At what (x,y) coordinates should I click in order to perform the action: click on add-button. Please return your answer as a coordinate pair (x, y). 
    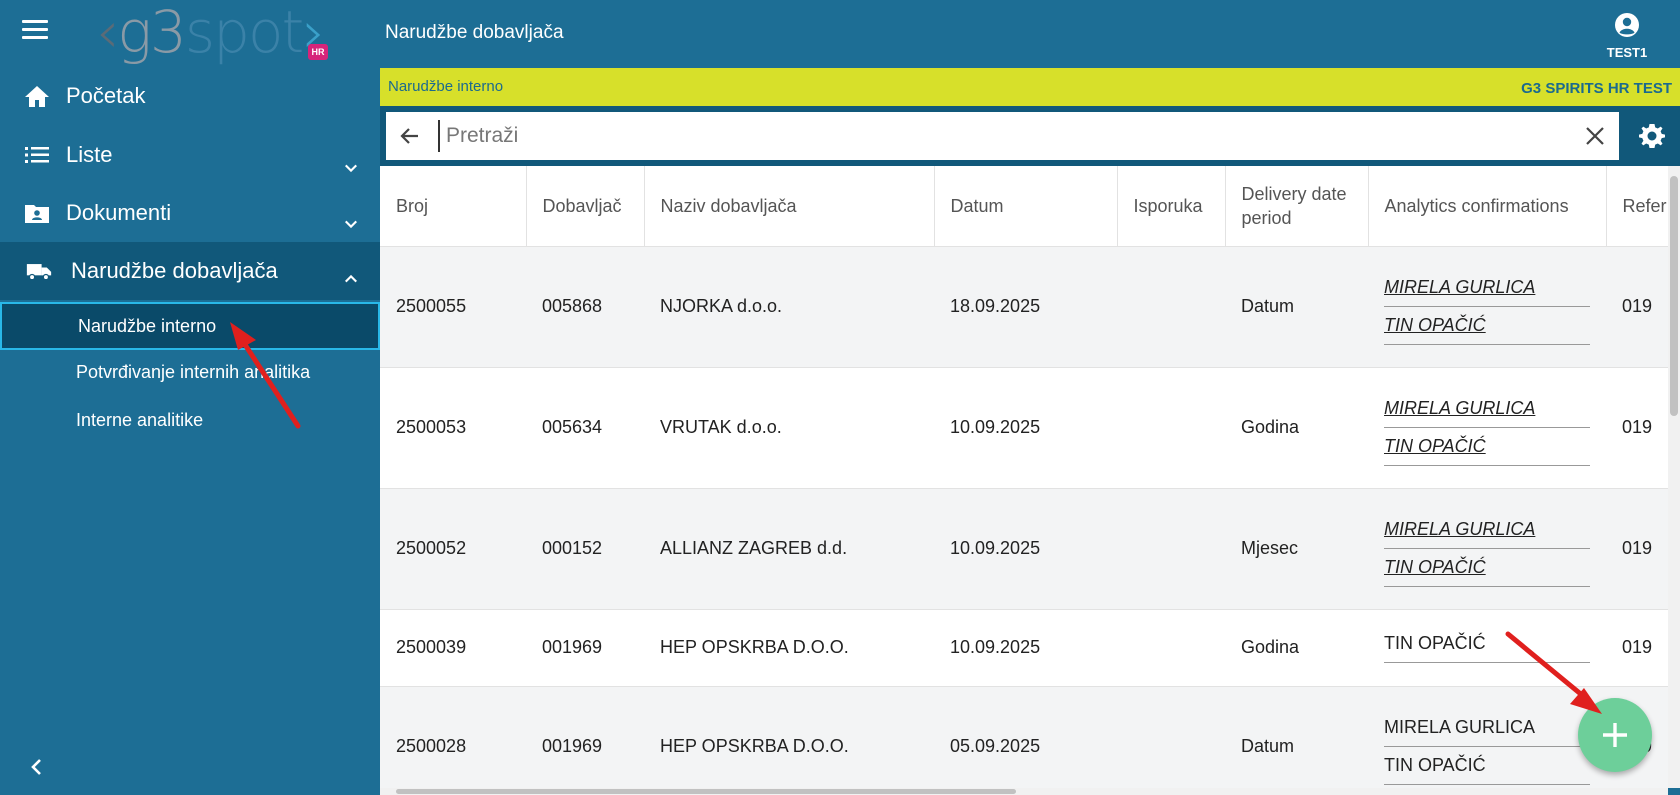
    Looking at the image, I should click on (1615, 735).